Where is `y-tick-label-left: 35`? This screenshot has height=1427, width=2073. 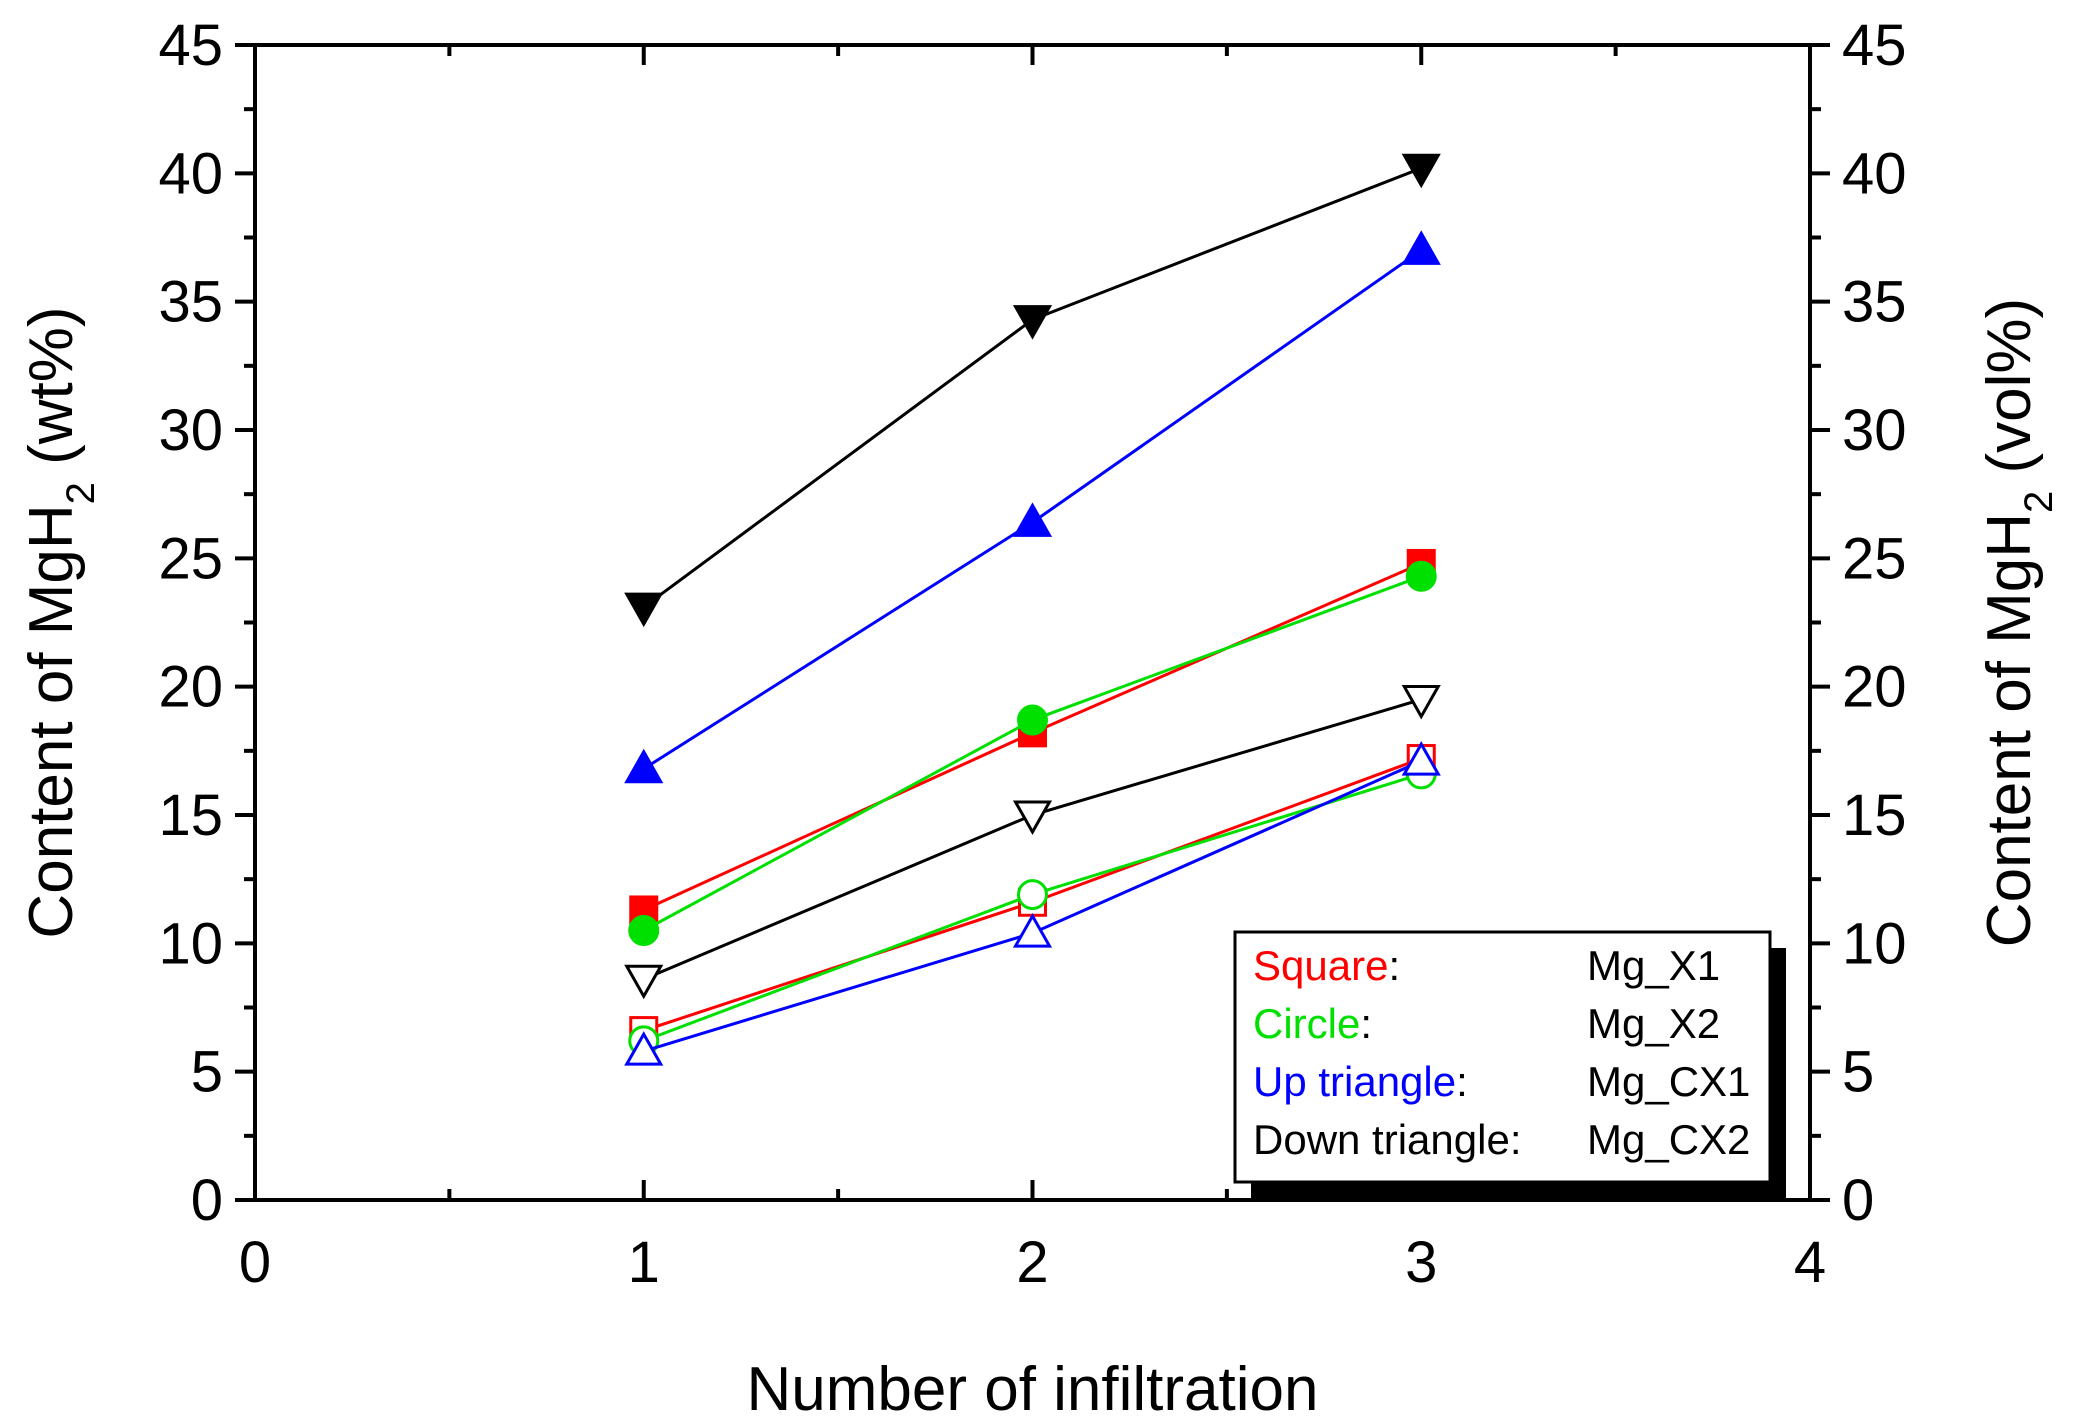
y-tick-label-left: 35 is located at coordinates (190, 302).